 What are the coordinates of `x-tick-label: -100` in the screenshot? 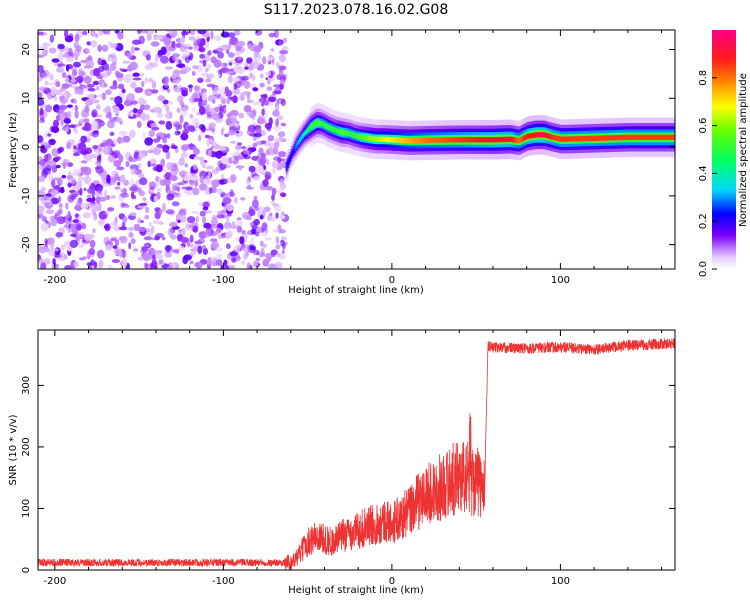 It's located at (223, 280).